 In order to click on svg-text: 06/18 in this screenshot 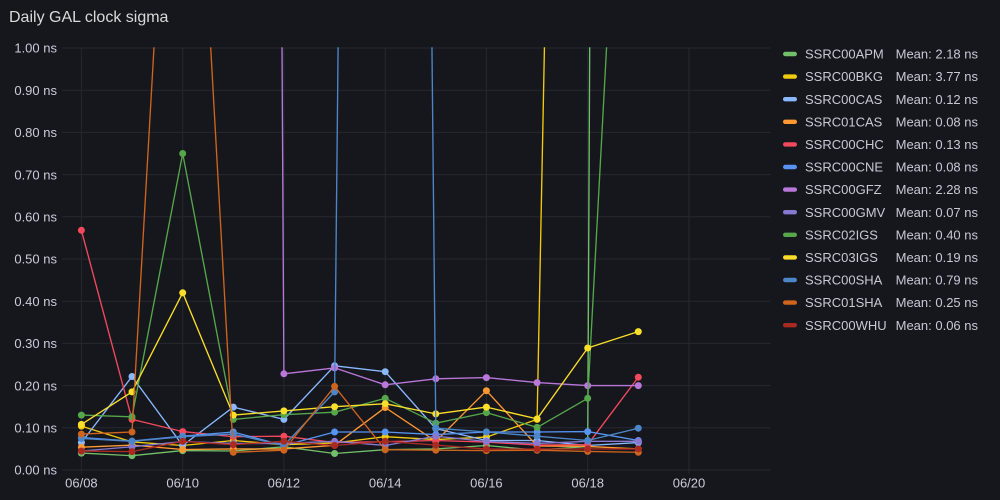, I will do `click(587, 483)`.